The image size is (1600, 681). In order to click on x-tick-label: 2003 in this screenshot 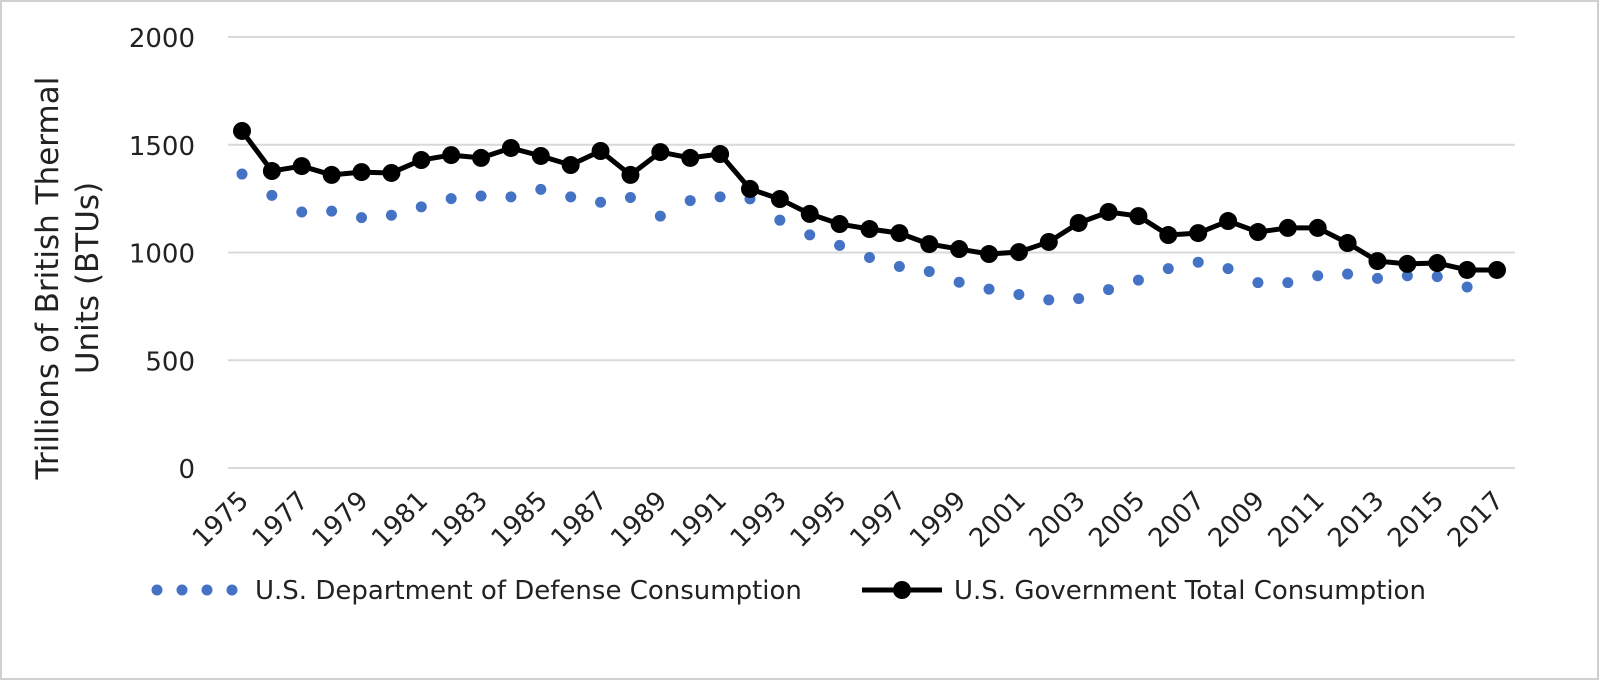, I will do `click(1058, 520)`.